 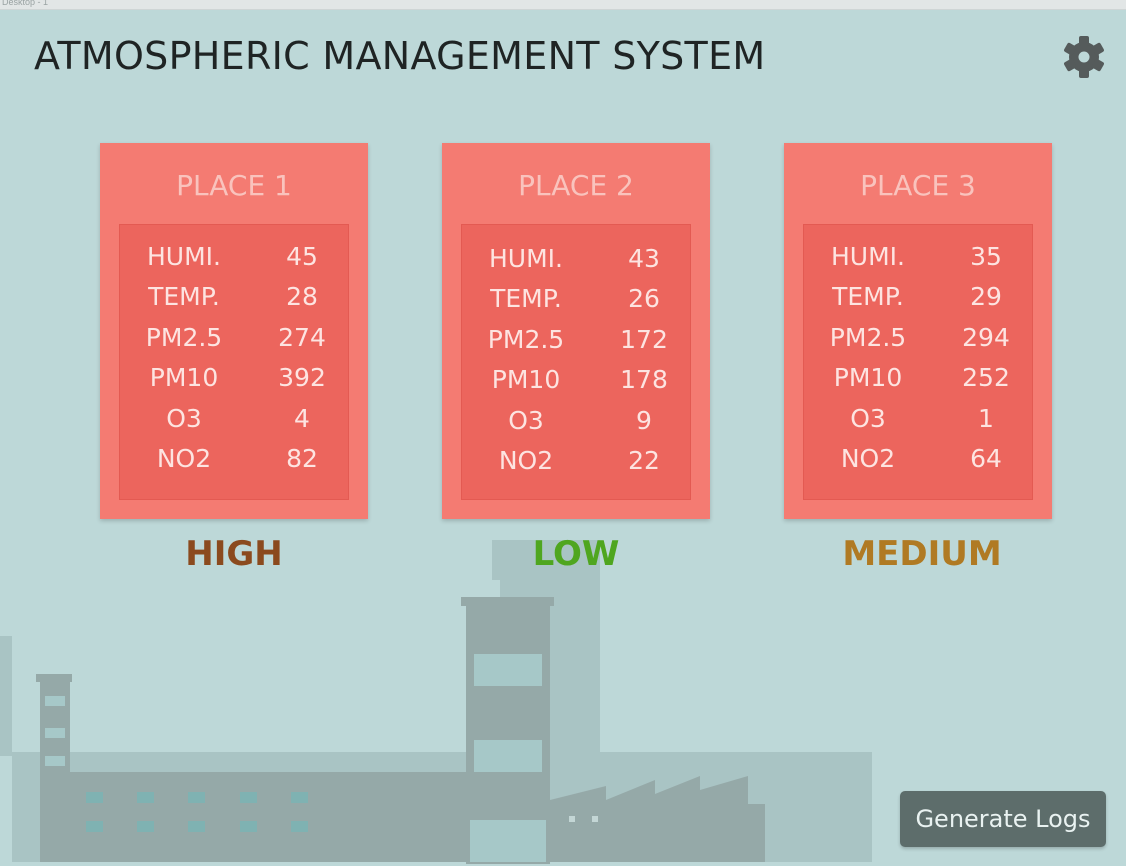 What do you see at coordinates (918, 185) in the screenshot?
I see `place-title: PLACE 3` at bounding box center [918, 185].